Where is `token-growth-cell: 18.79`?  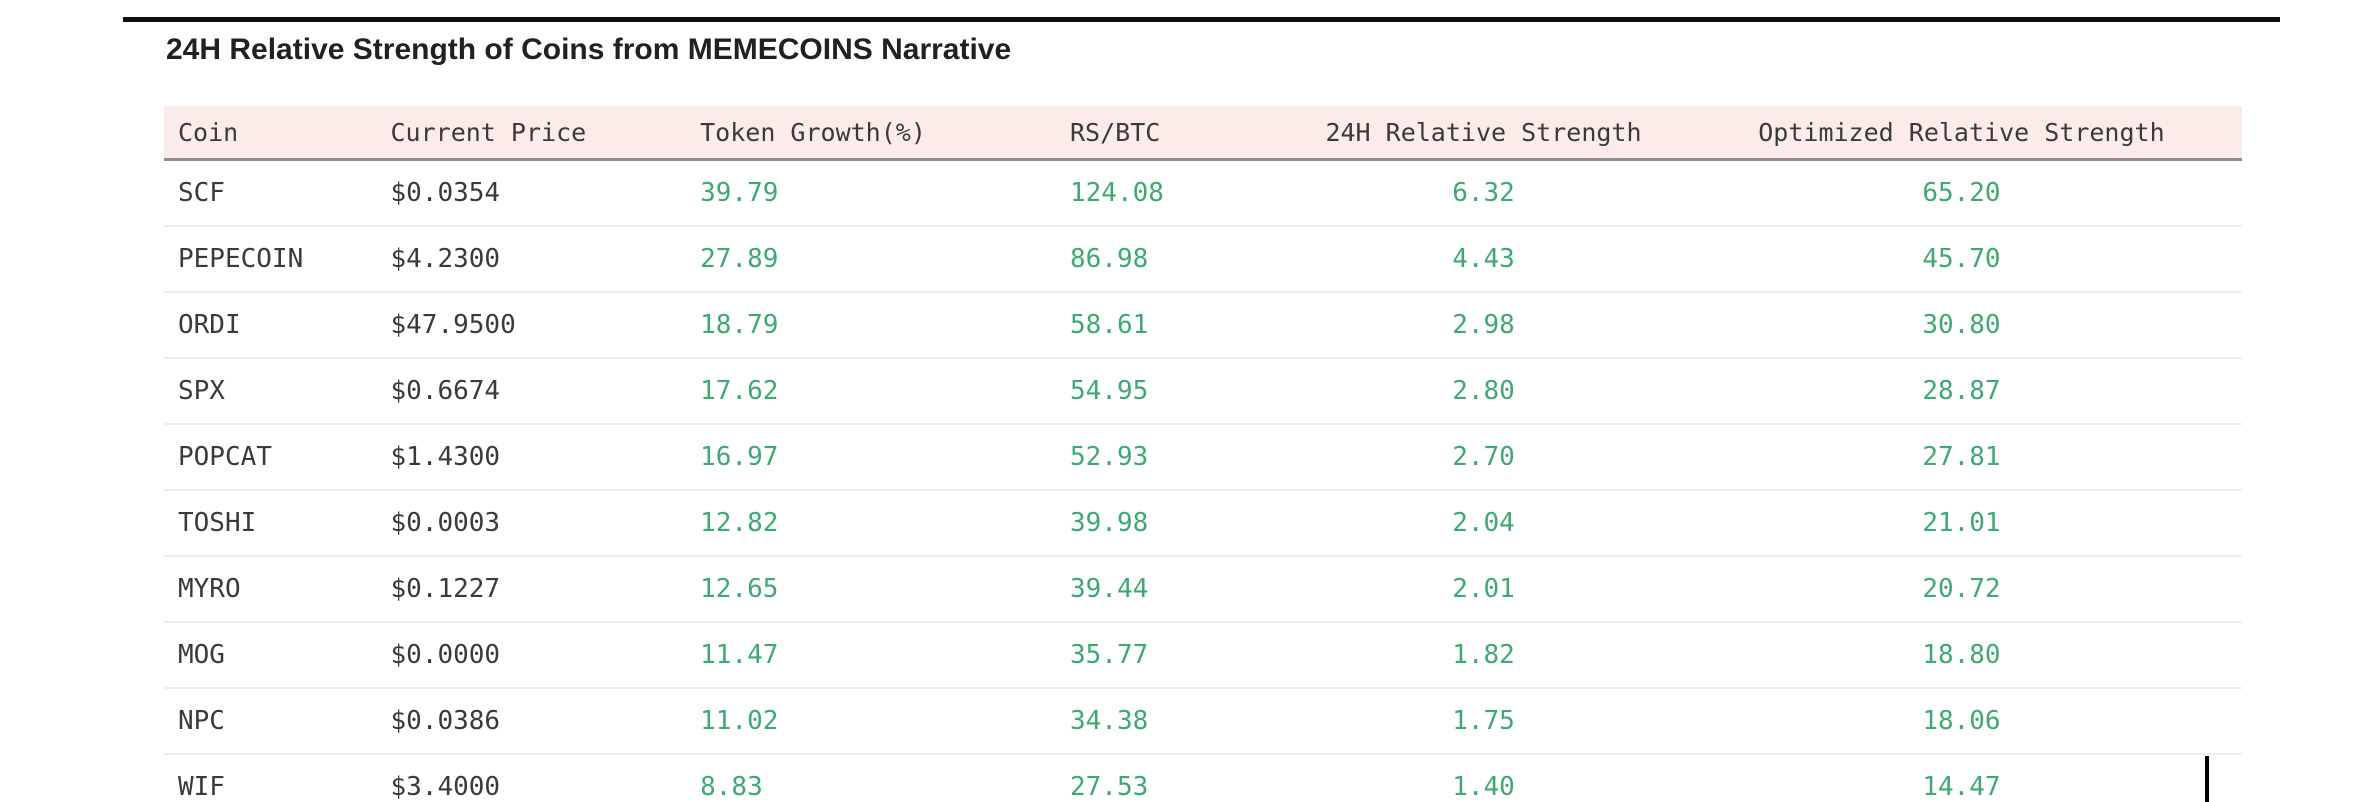
token-growth-cell: 18.79 is located at coordinates (885, 325).